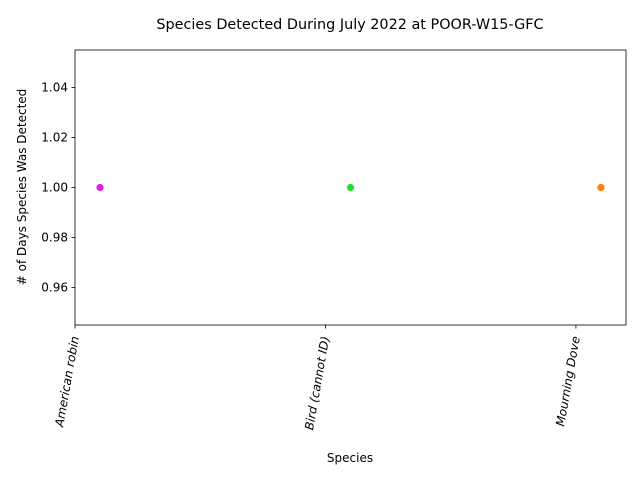  I want to click on y-tick-label: 0.96, so click(54, 288).